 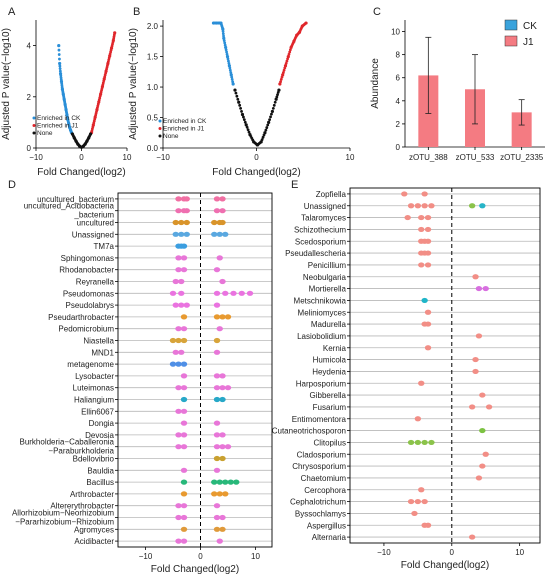 What do you see at coordinates (315, 253) in the screenshot?
I see `category-label: Pseudallescheria` at bounding box center [315, 253].